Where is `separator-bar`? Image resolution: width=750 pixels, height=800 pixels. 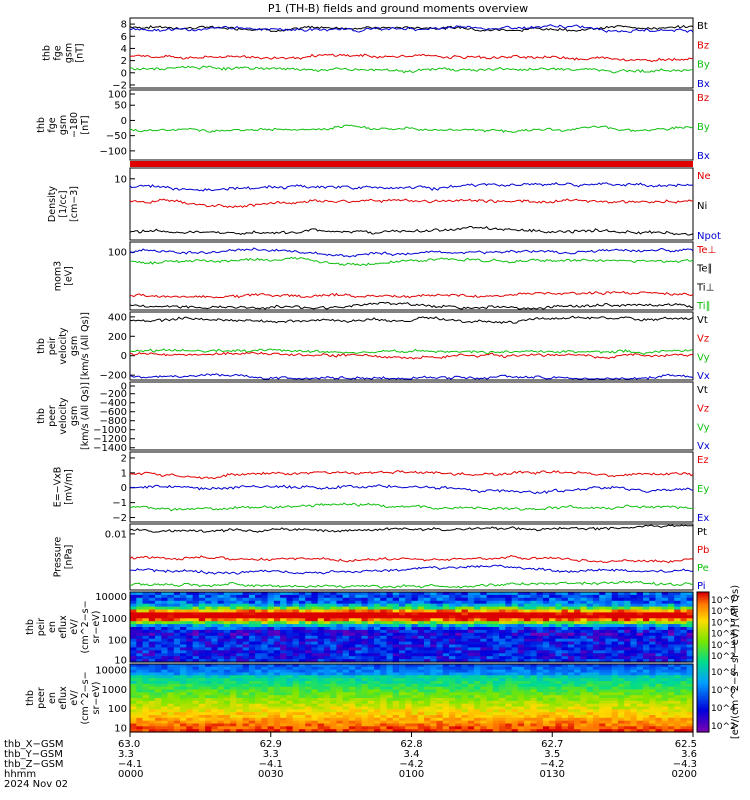 separator-bar is located at coordinates (411, 164).